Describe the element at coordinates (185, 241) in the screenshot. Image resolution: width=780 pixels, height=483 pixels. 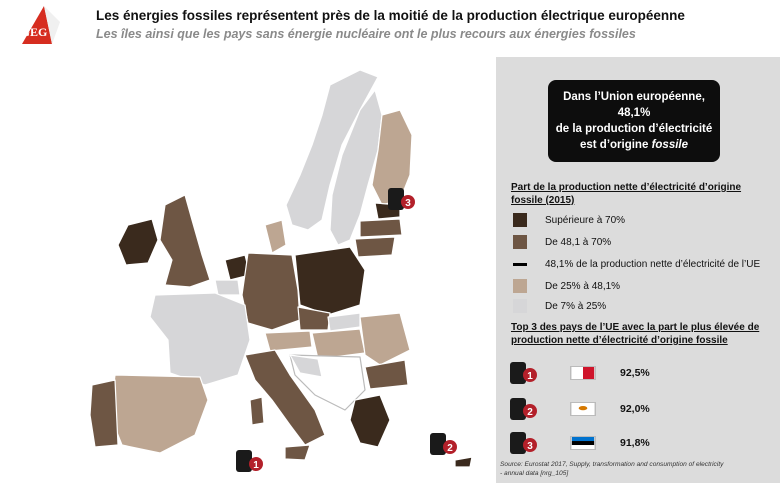
I see `uk-region` at that location.